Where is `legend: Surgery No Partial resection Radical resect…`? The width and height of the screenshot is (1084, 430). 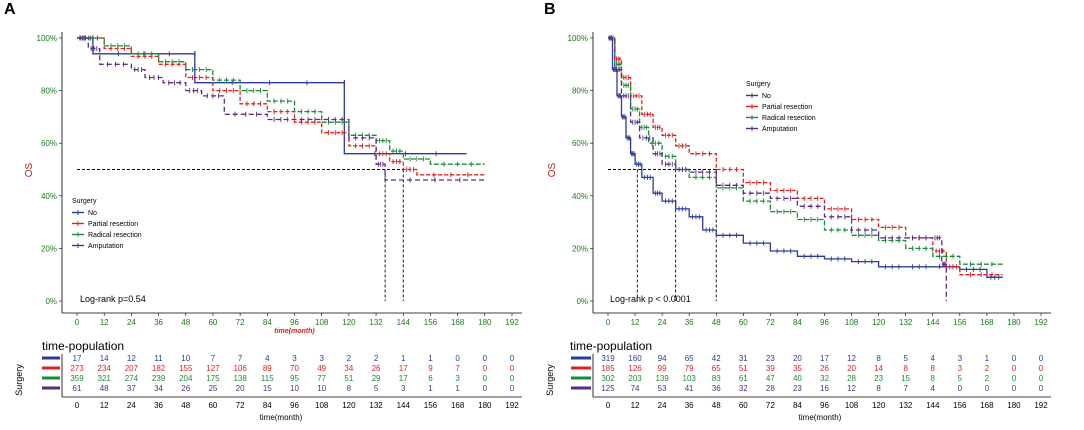 legend: Surgery No Partial resection Radical resect… is located at coordinates (107, 224).